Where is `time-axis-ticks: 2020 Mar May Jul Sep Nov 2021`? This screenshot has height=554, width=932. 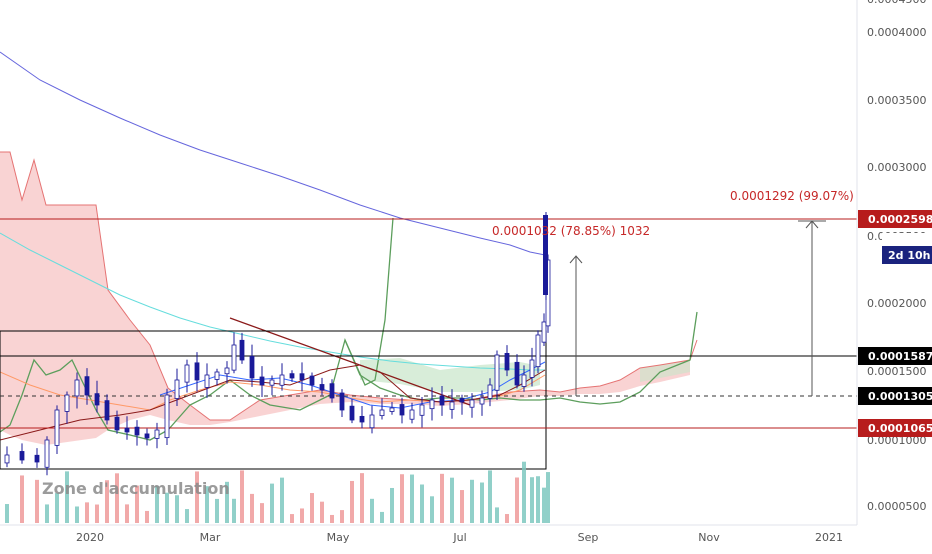
time-axis-ticks: 2020 Mar May Jul Sep Nov 2021 is located at coordinates (459, 537).